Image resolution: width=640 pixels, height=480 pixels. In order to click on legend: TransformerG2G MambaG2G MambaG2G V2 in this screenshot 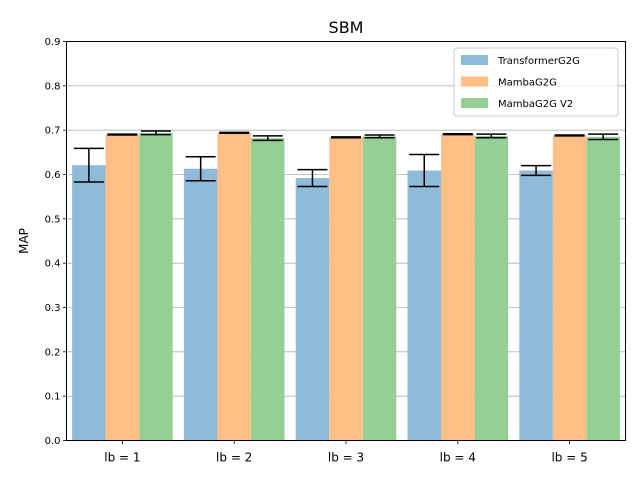, I will do `click(536, 82)`.